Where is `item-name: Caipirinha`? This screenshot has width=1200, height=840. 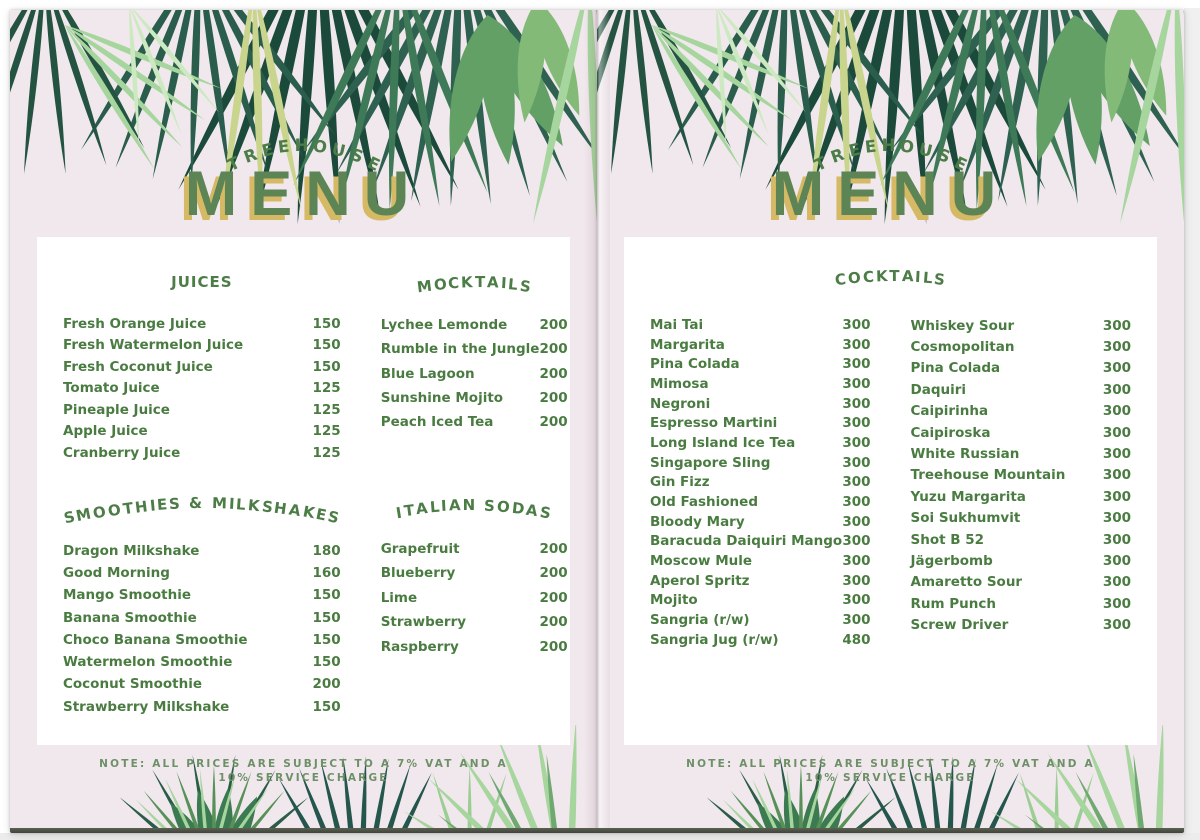
item-name: Caipirinha is located at coordinates (949, 411).